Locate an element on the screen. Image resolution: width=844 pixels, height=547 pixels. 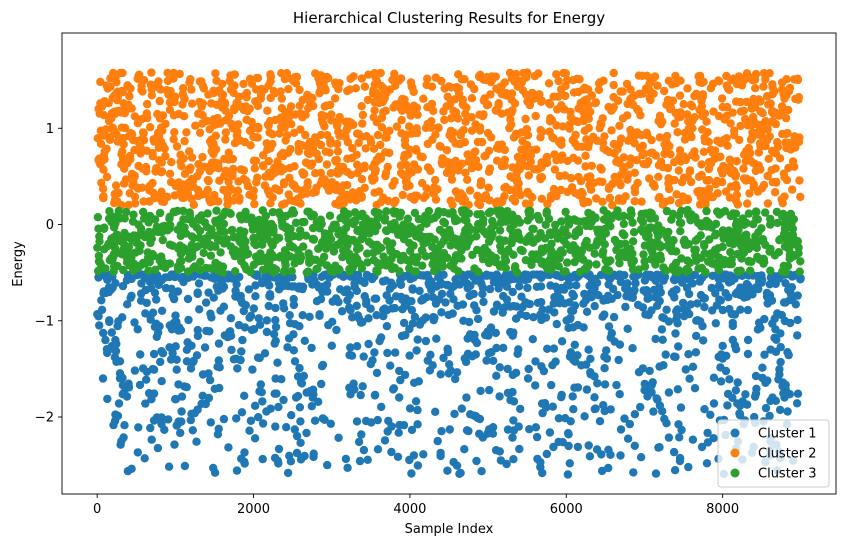
y-tick-label: 0 is located at coordinates (50, 225).